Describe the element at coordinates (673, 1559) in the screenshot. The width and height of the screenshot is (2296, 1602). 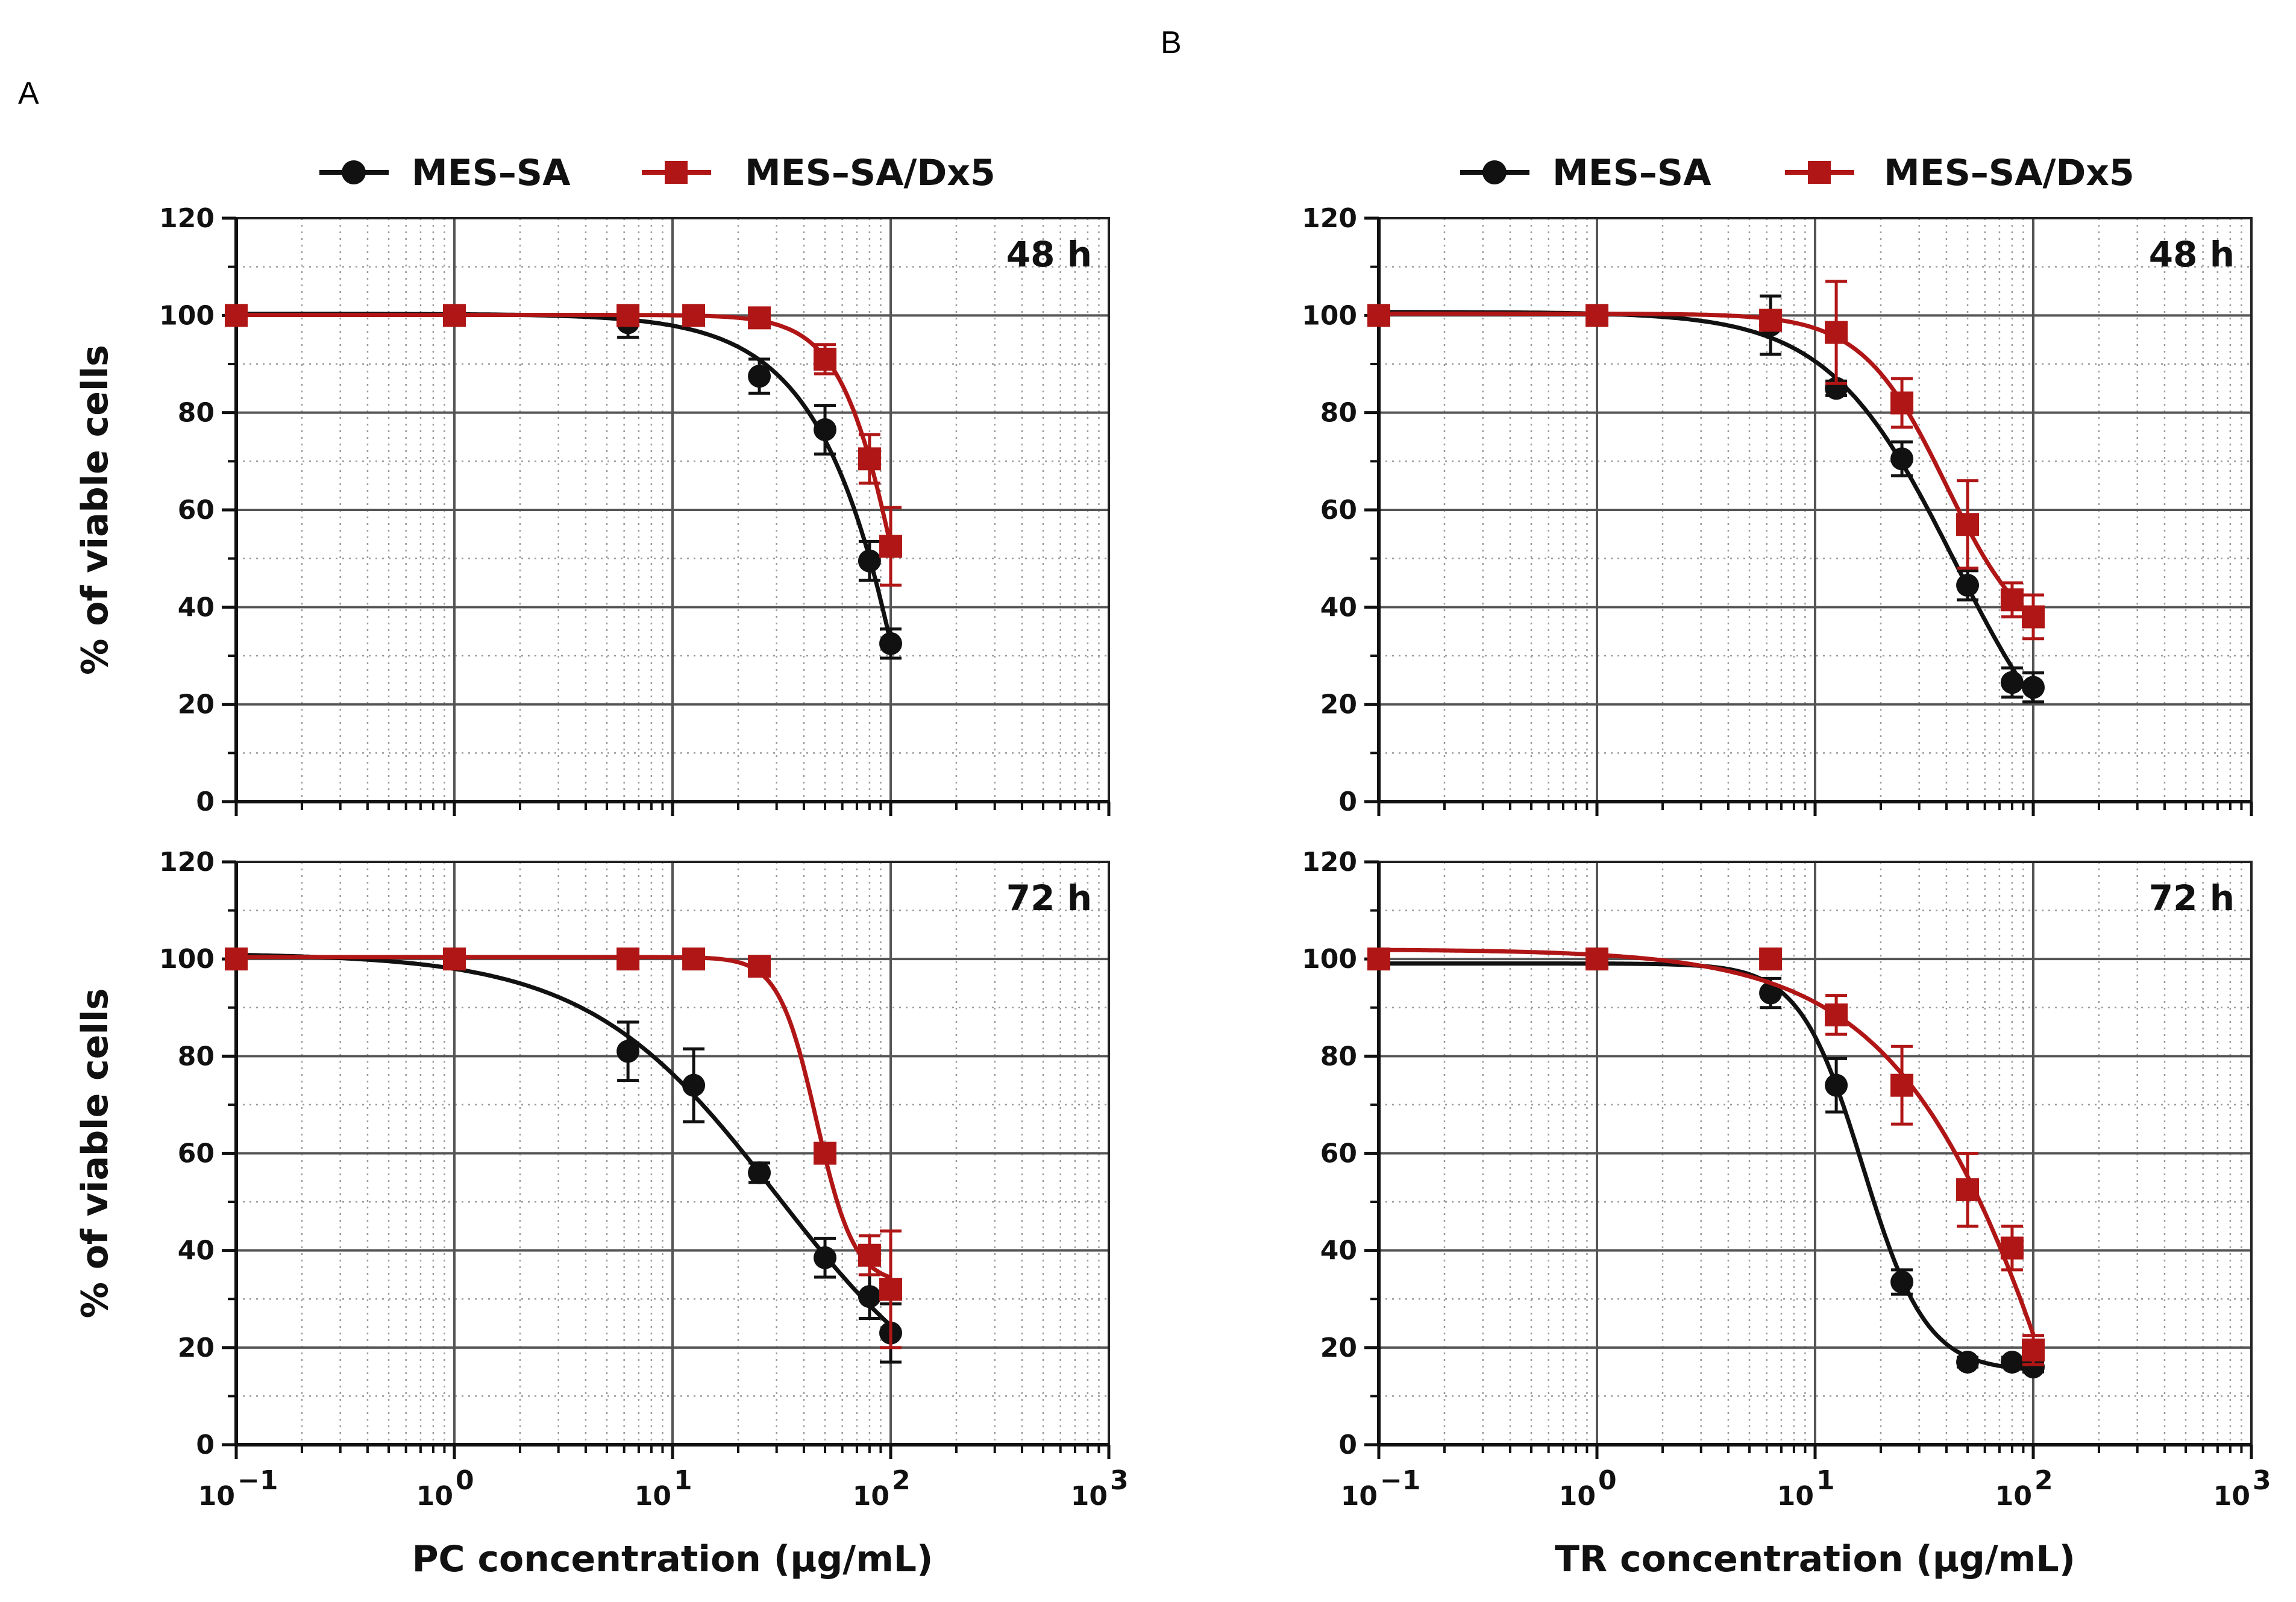
I see `x-axis-title: PC concentration (µg/mL)` at that location.